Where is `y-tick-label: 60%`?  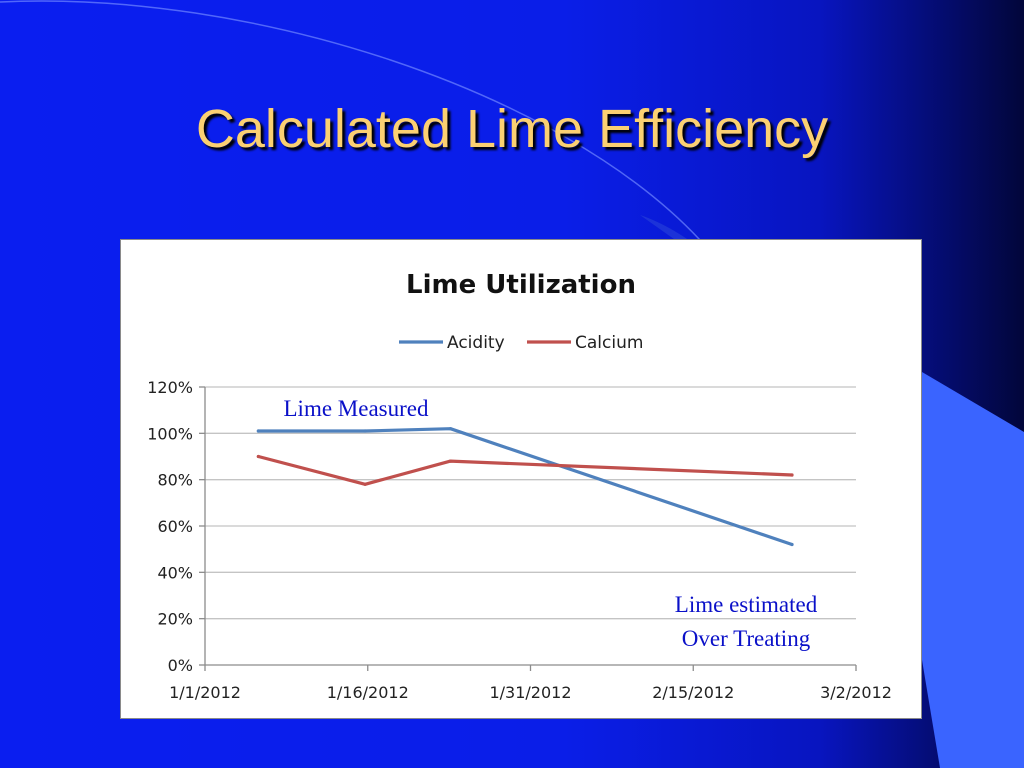 y-tick-label: 60% is located at coordinates (175, 526).